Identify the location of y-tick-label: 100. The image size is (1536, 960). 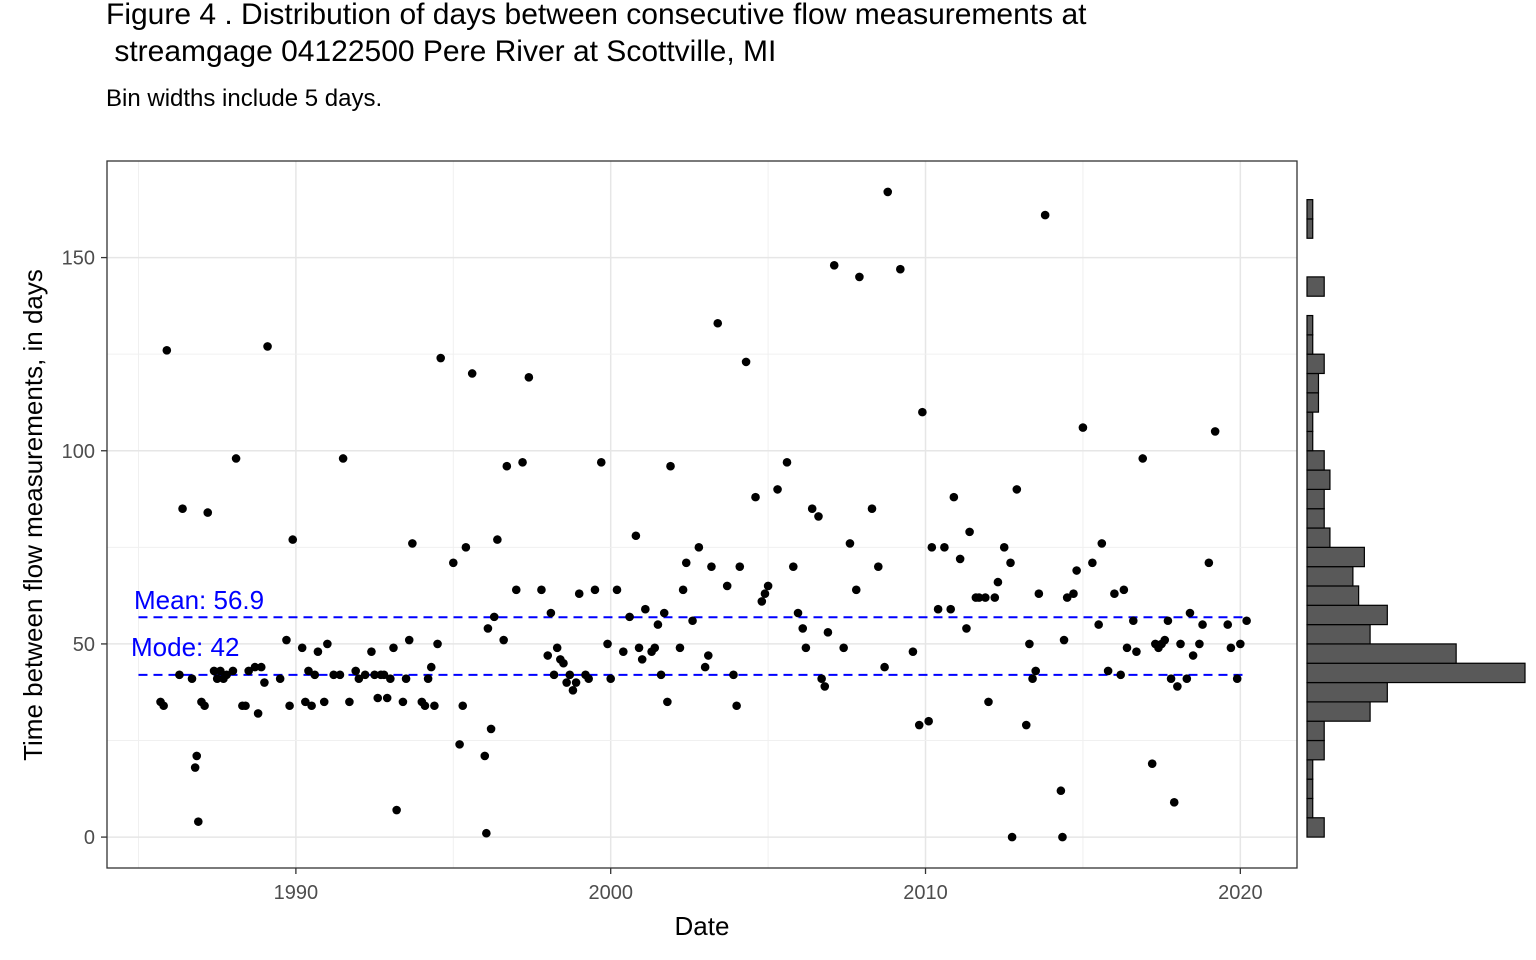
(78, 452).